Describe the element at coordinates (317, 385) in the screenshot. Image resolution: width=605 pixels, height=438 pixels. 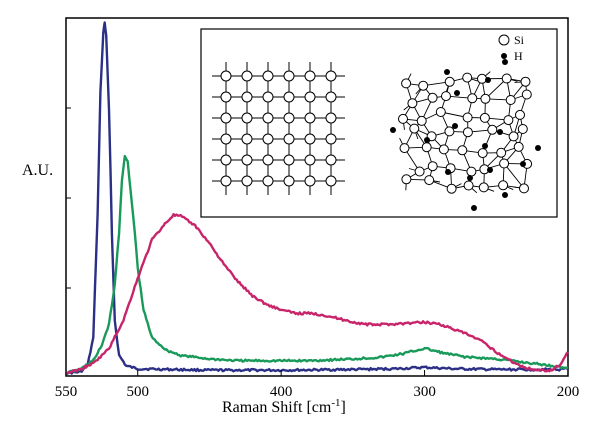
I see `x-ticks: 550 500 400 300 200` at that location.